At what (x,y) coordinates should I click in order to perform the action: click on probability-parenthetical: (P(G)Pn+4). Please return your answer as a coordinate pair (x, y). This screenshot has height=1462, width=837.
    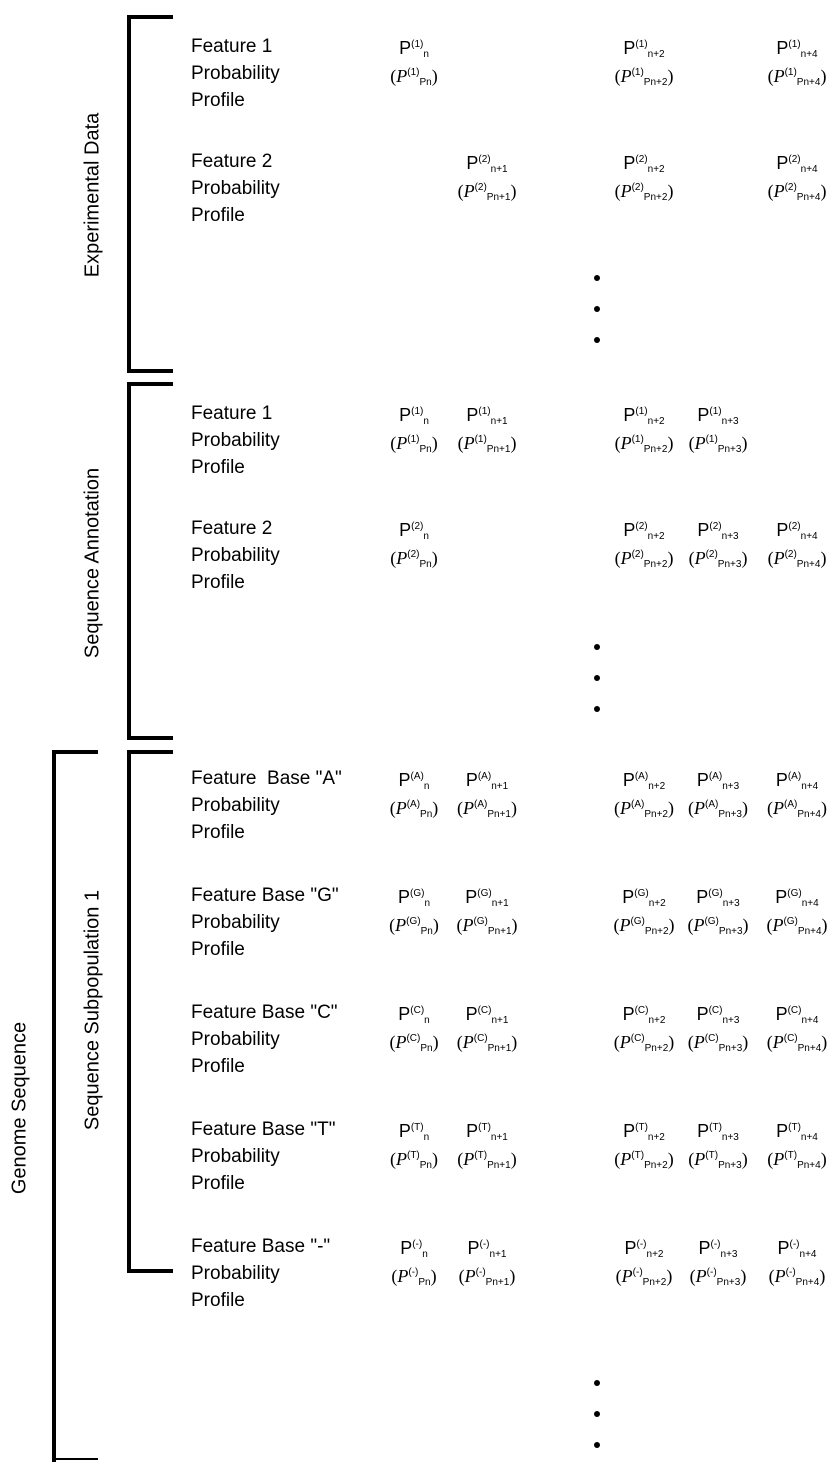
    Looking at the image, I should click on (797, 925).